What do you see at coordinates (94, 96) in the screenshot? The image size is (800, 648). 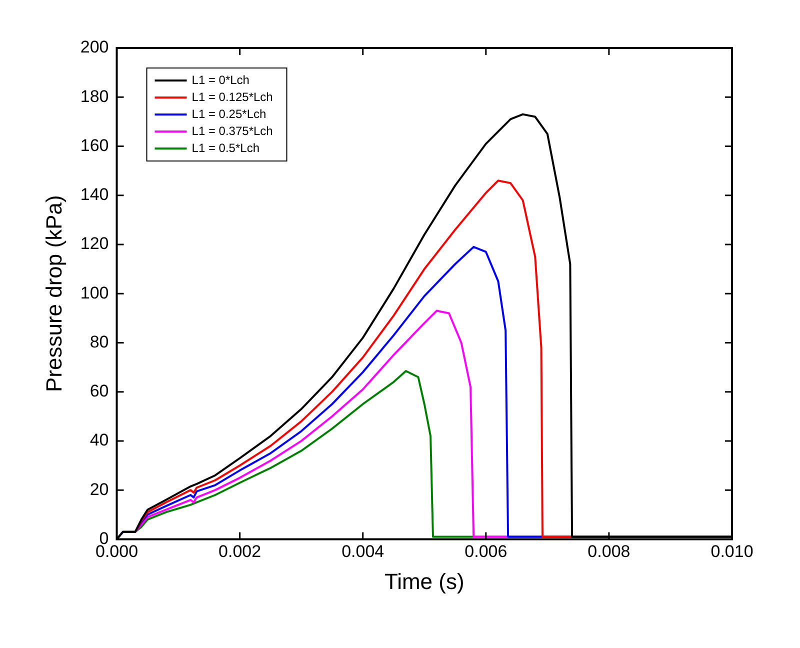 I see `y-tick-label: 180` at bounding box center [94, 96].